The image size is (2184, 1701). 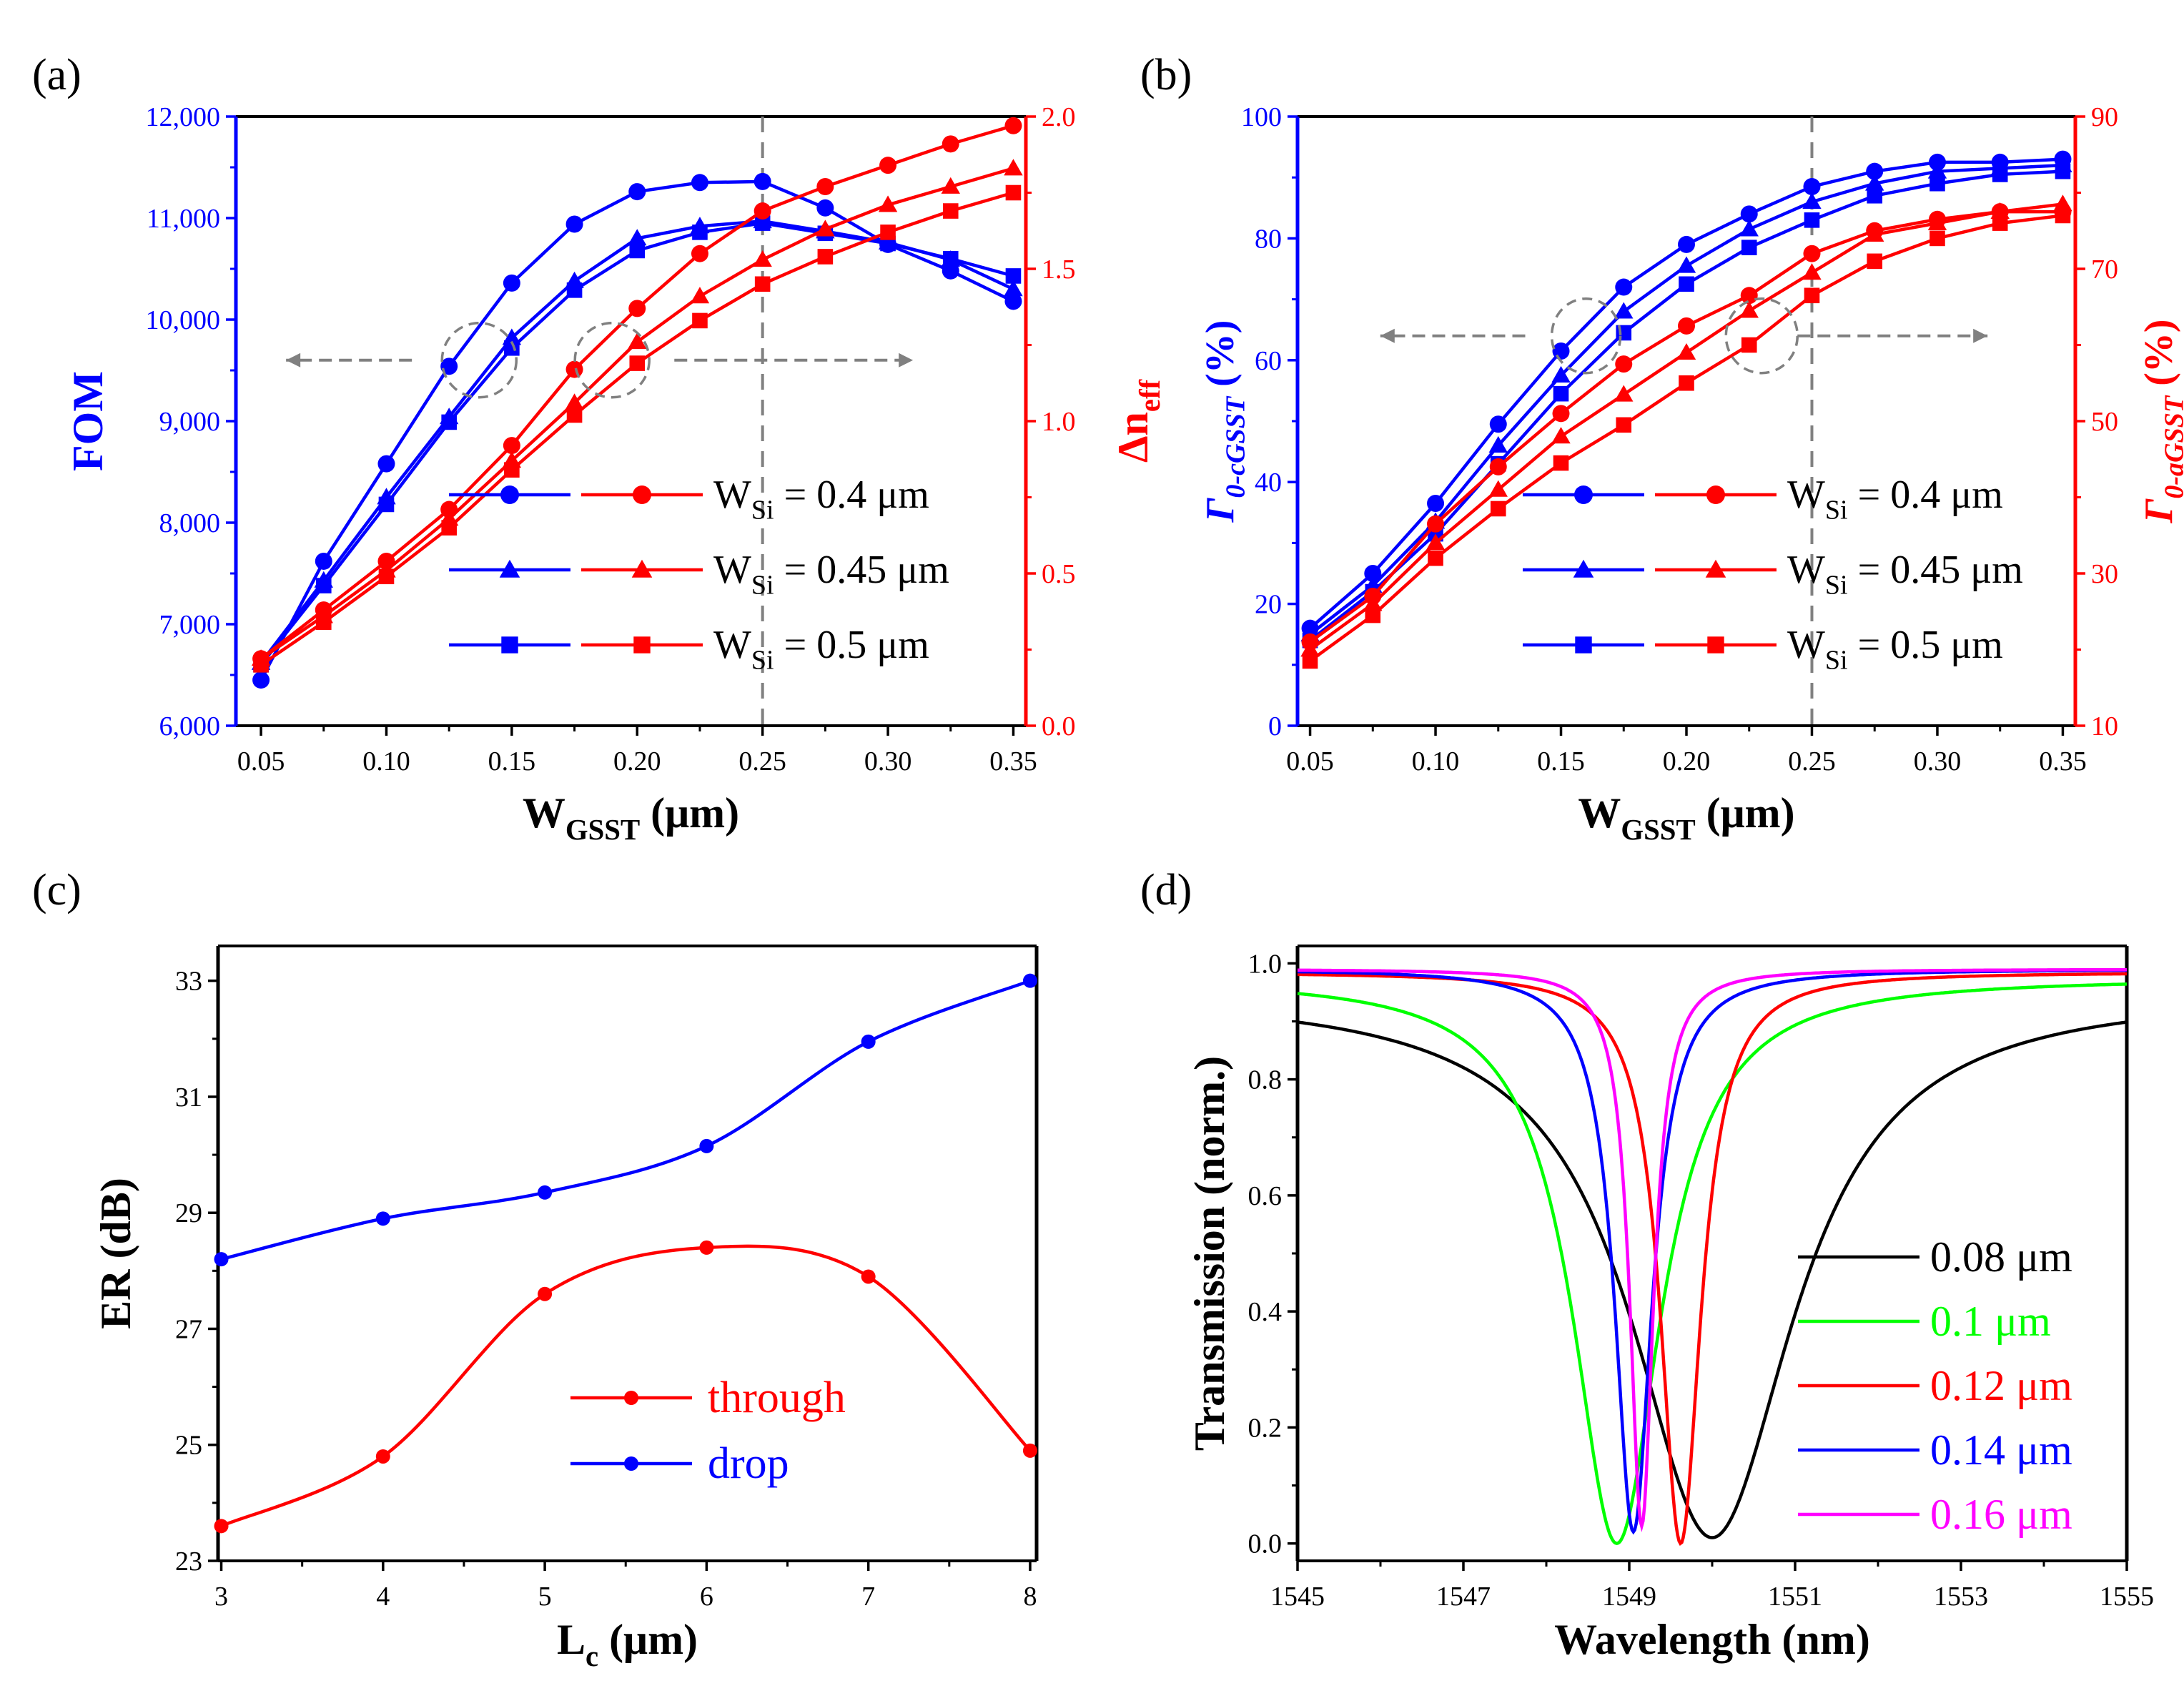 What do you see at coordinates (188, 1329) in the screenshot?
I see `y-tick-label: 27` at bounding box center [188, 1329].